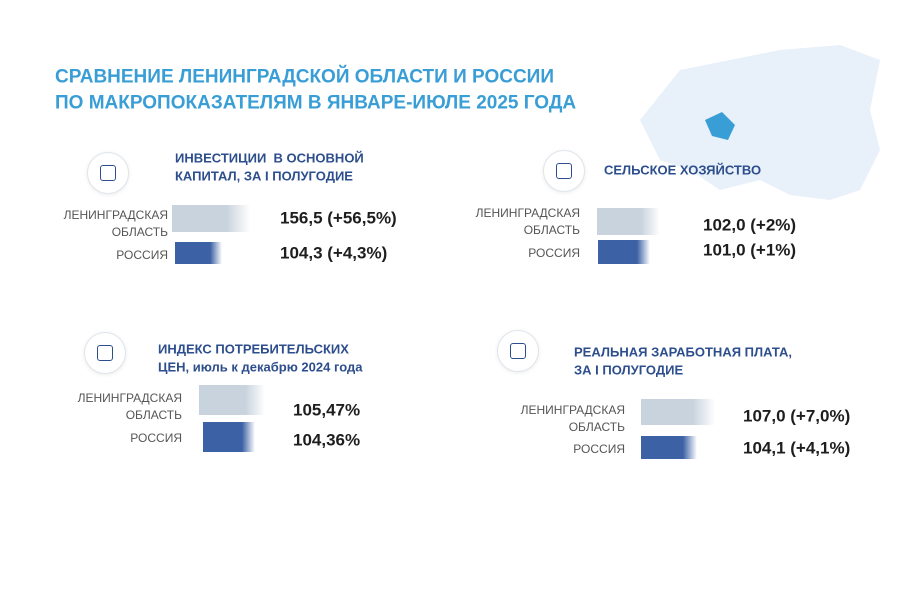  Describe the element at coordinates (797, 448) in the screenshot. I see `row-value: 104,1 (+4,1%)` at that location.